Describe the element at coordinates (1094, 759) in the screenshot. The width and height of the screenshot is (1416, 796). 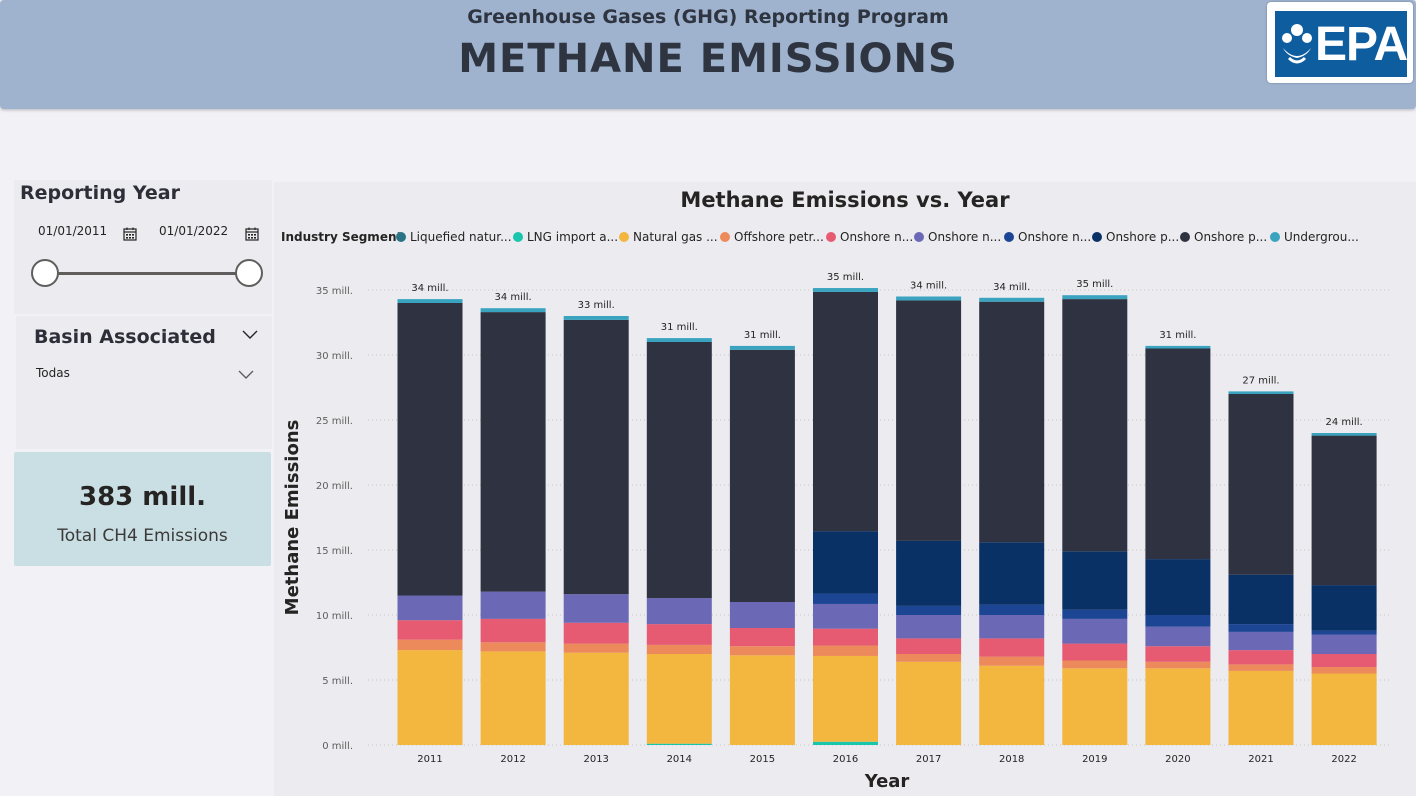
I see `x-tick-label: 2019` at that location.